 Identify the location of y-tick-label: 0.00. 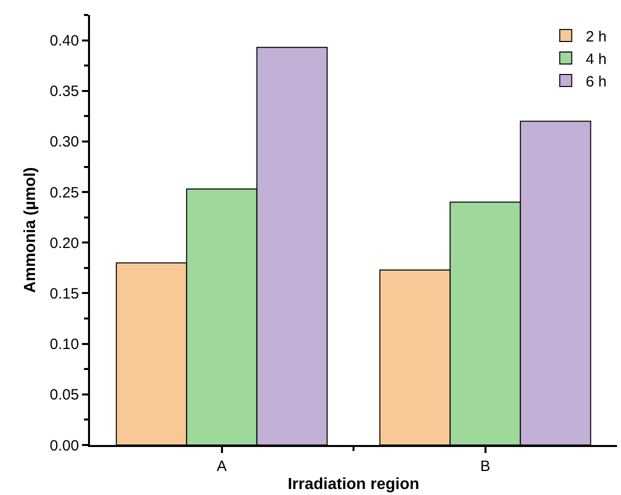
(64, 445).